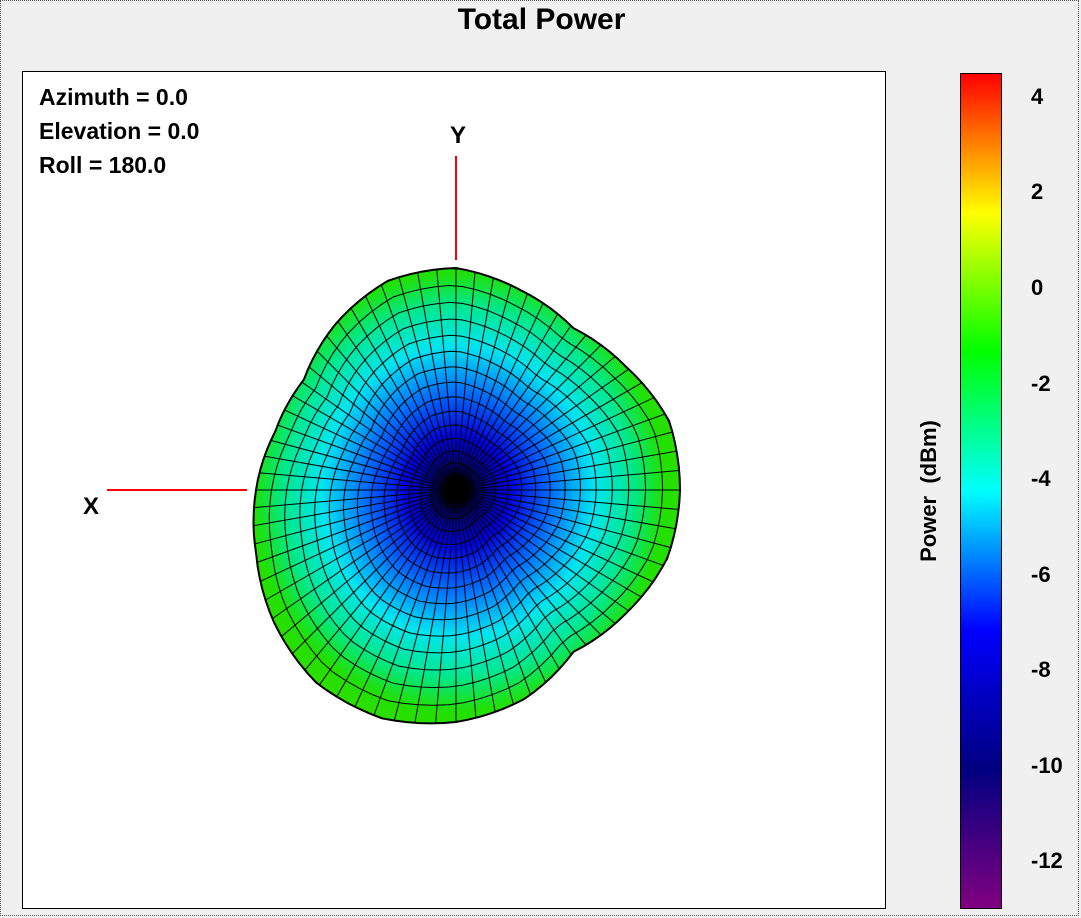 This screenshot has width=1081, height=918. What do you see at coordinates (1037, 287) in the screenshot?
I see `colorbar-tick-label: 0` at bounding box center [1037, 287].